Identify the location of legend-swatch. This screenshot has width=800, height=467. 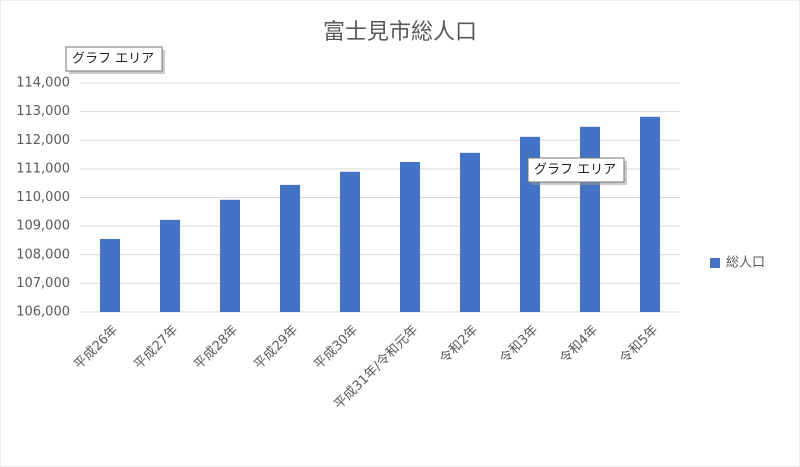
(715, 263).